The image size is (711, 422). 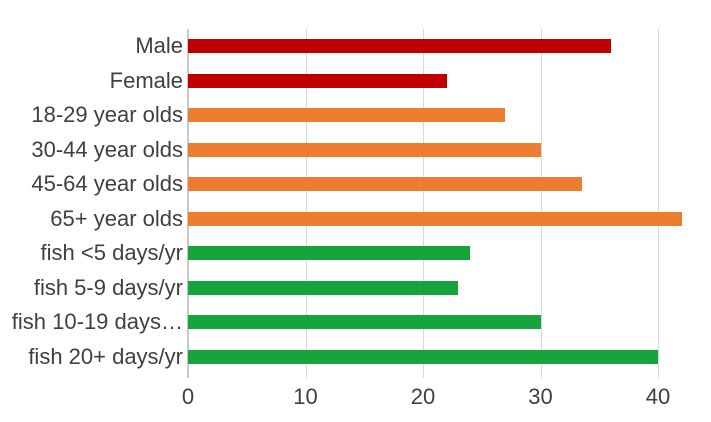 I want to click on category-label: Female, so click(x=146, y=80).